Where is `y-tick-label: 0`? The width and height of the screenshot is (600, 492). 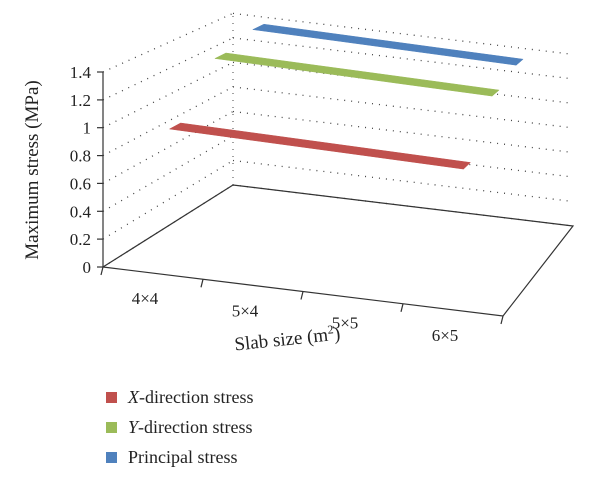
y-tick-label: 0 is located at coordinates (87, 267).